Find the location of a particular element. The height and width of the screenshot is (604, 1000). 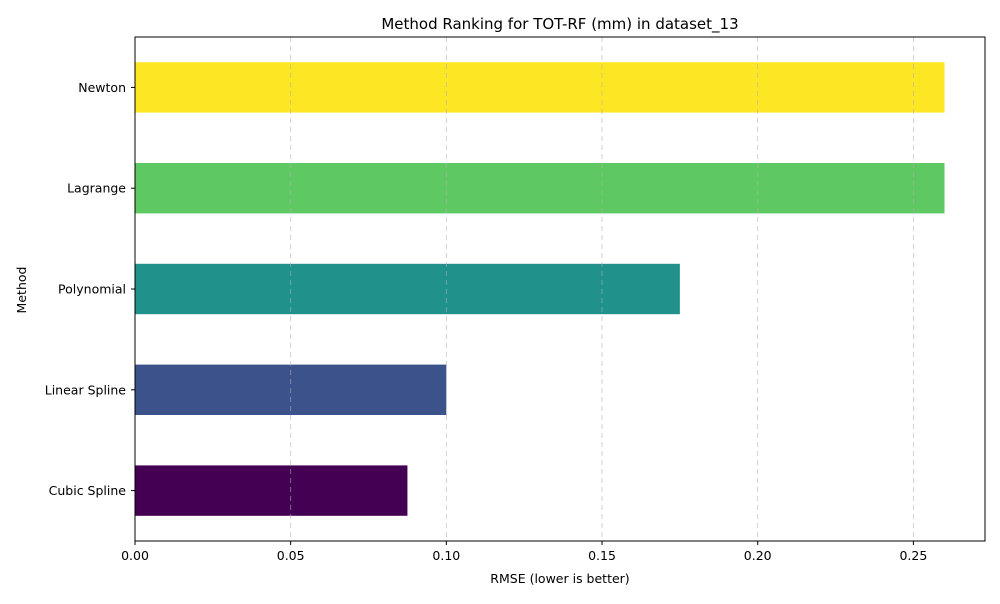

y-tick-label: Newton is located at coordinates (102, 87).